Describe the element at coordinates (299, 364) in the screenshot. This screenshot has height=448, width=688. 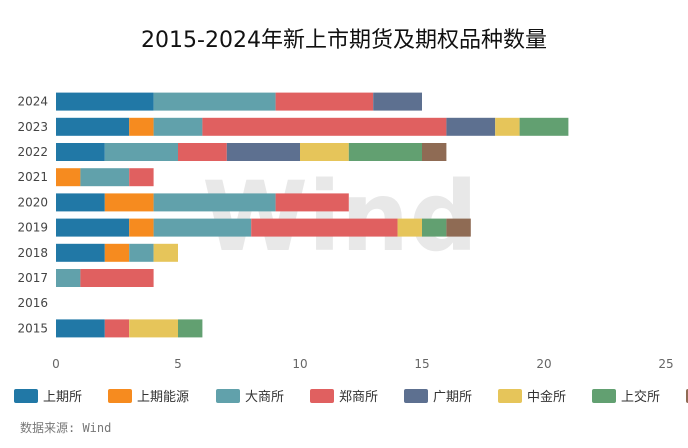
I see `x-tick-label: 10` at that location.